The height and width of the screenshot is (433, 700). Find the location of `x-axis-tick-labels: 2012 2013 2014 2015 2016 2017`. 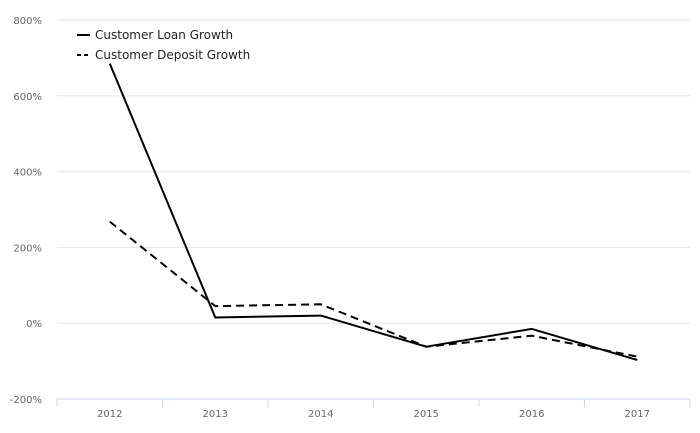

x-axis-tick-labels: 2012 2013 2014 2015 2016 2017 is located at coordinates (373, 414).